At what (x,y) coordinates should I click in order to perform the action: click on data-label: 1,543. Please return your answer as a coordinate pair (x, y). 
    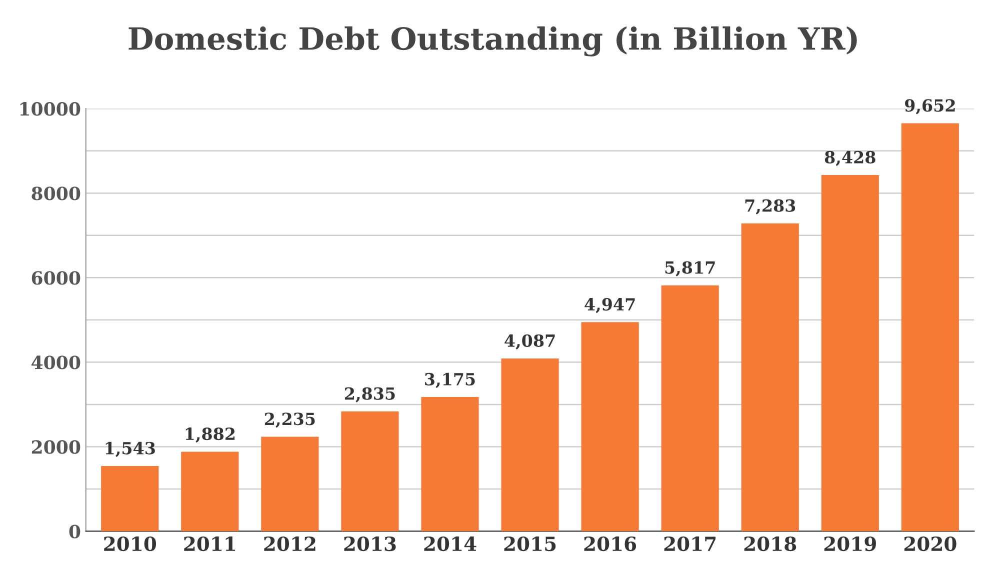
    Looking at the image, I should click on (130, 449).